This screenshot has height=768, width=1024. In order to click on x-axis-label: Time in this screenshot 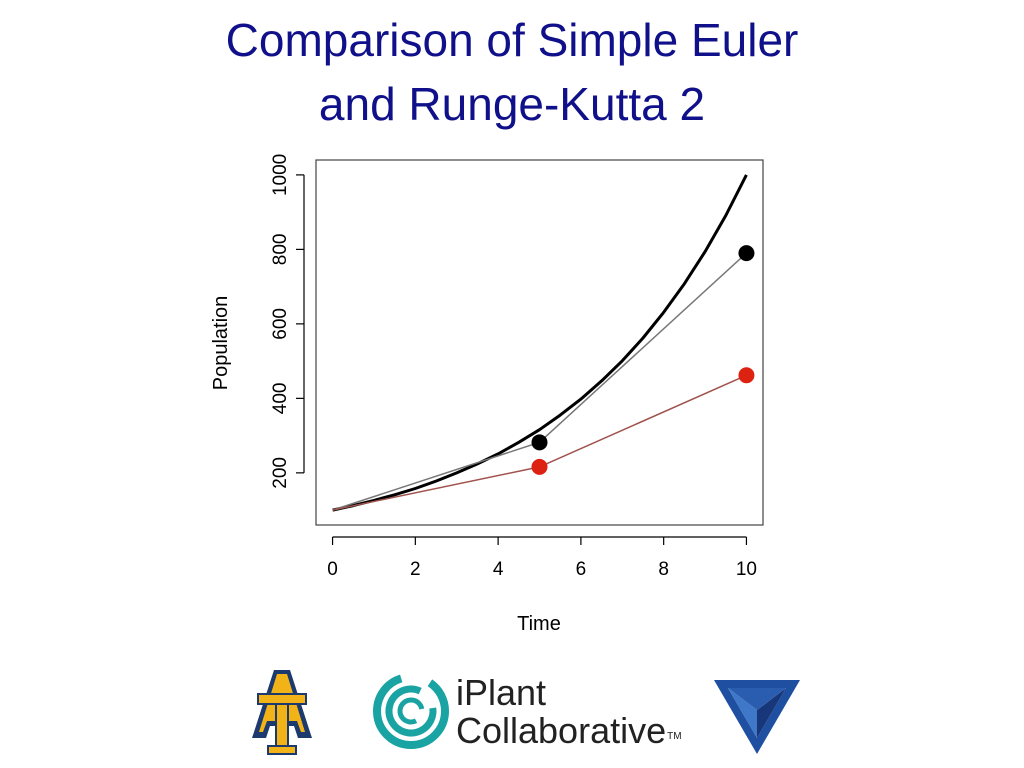, I will do `click(539, 624)`.